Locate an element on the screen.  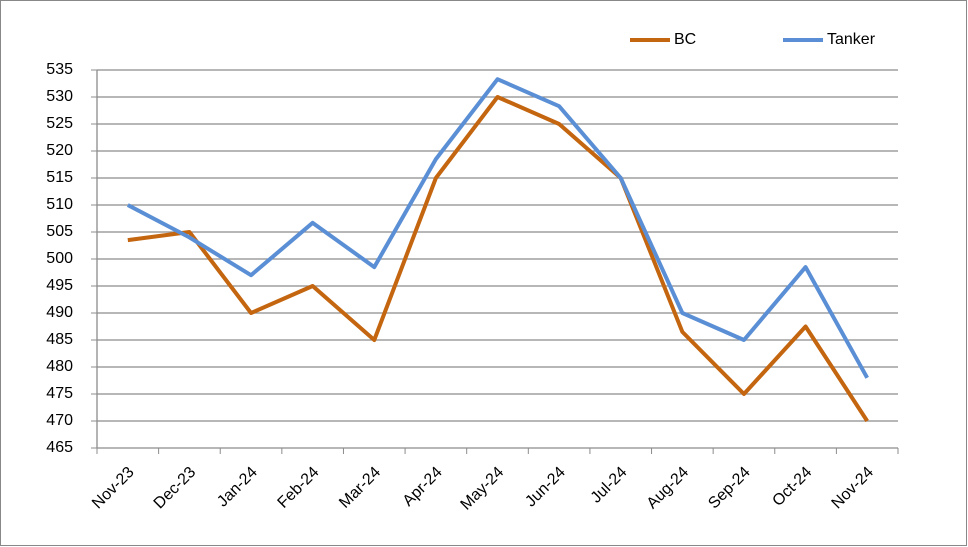
y-tick-label: 465 is located at coordinates (59, 447).